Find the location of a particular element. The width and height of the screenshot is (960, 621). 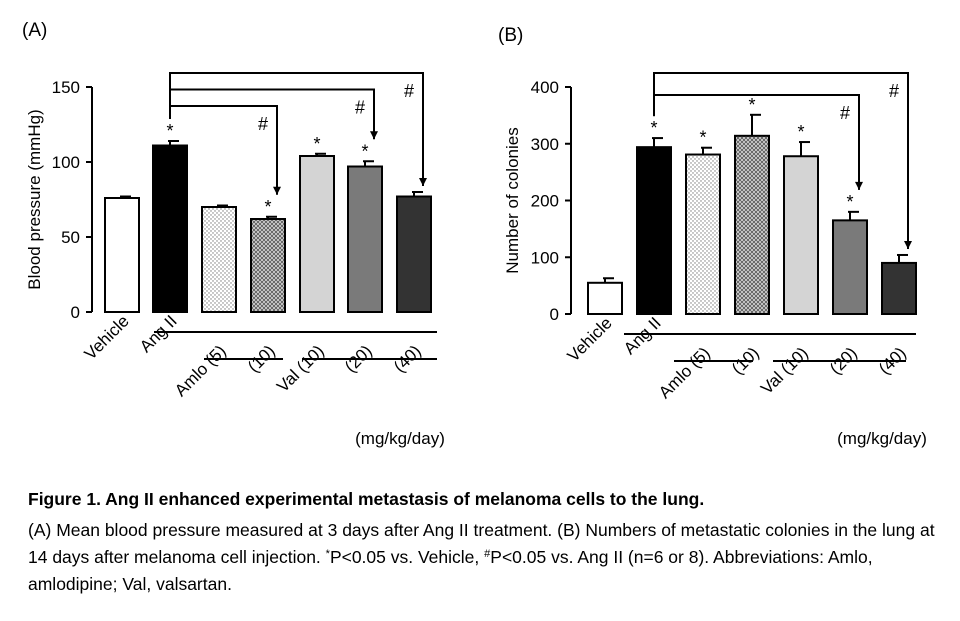

panel-a-y-tick-label: 150 is located at coordinates (66, 87).